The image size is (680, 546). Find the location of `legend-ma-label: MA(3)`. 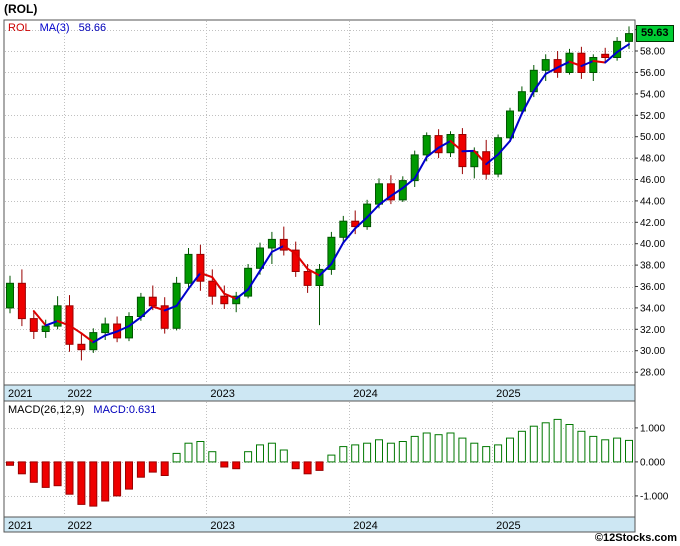

legend-ma-label: MA(3) is located at coordinates (54, 28).